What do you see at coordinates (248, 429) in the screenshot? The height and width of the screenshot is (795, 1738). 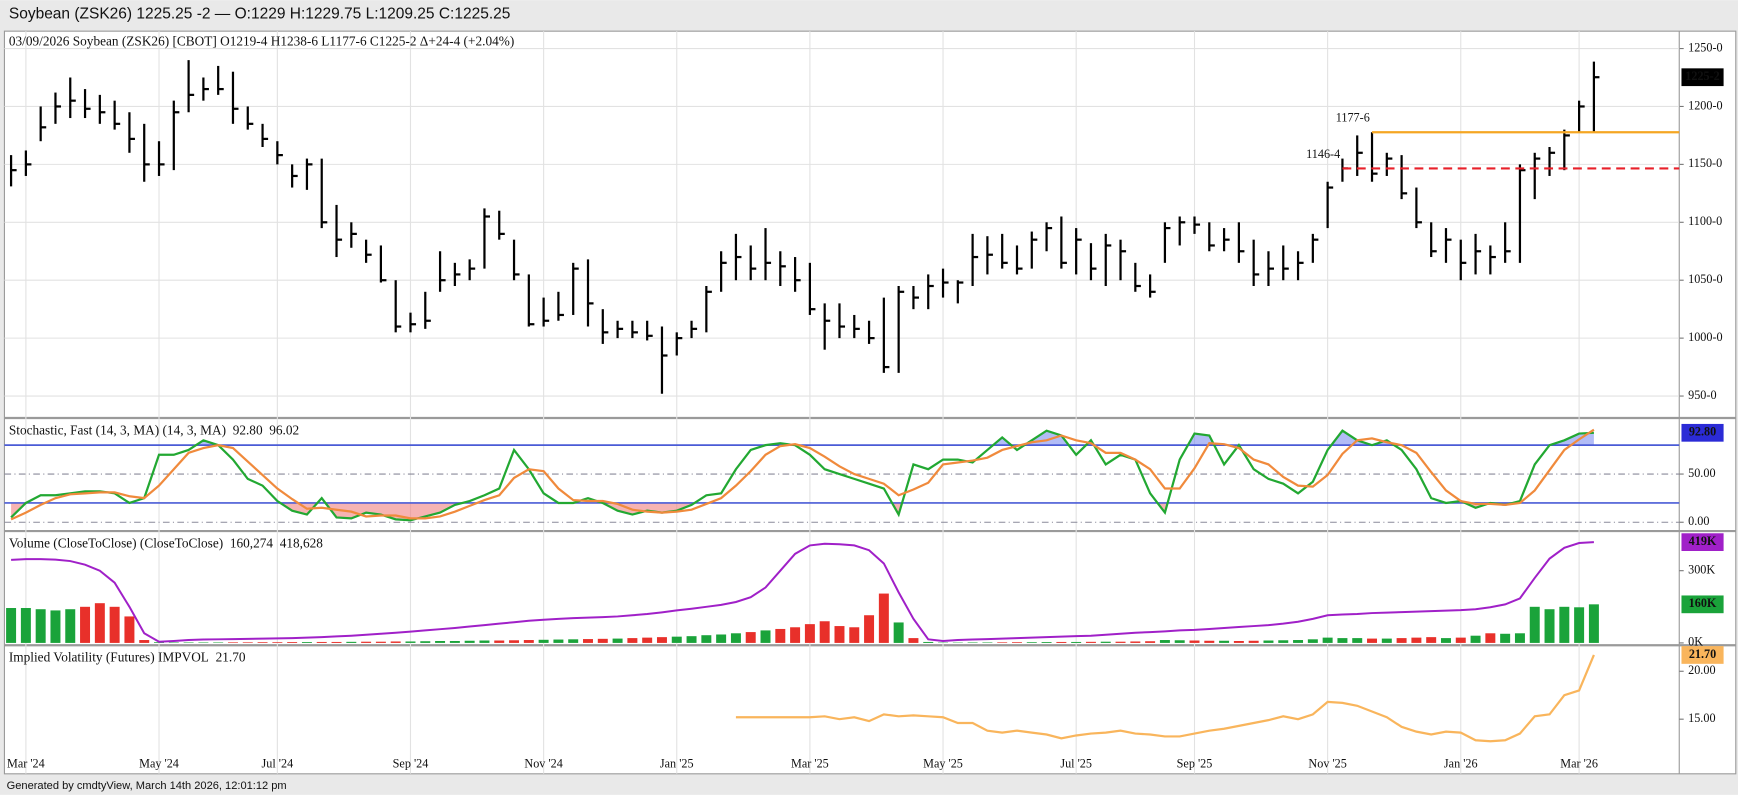 I see `legend-value: 92.80` at bounding box center [248, 429].